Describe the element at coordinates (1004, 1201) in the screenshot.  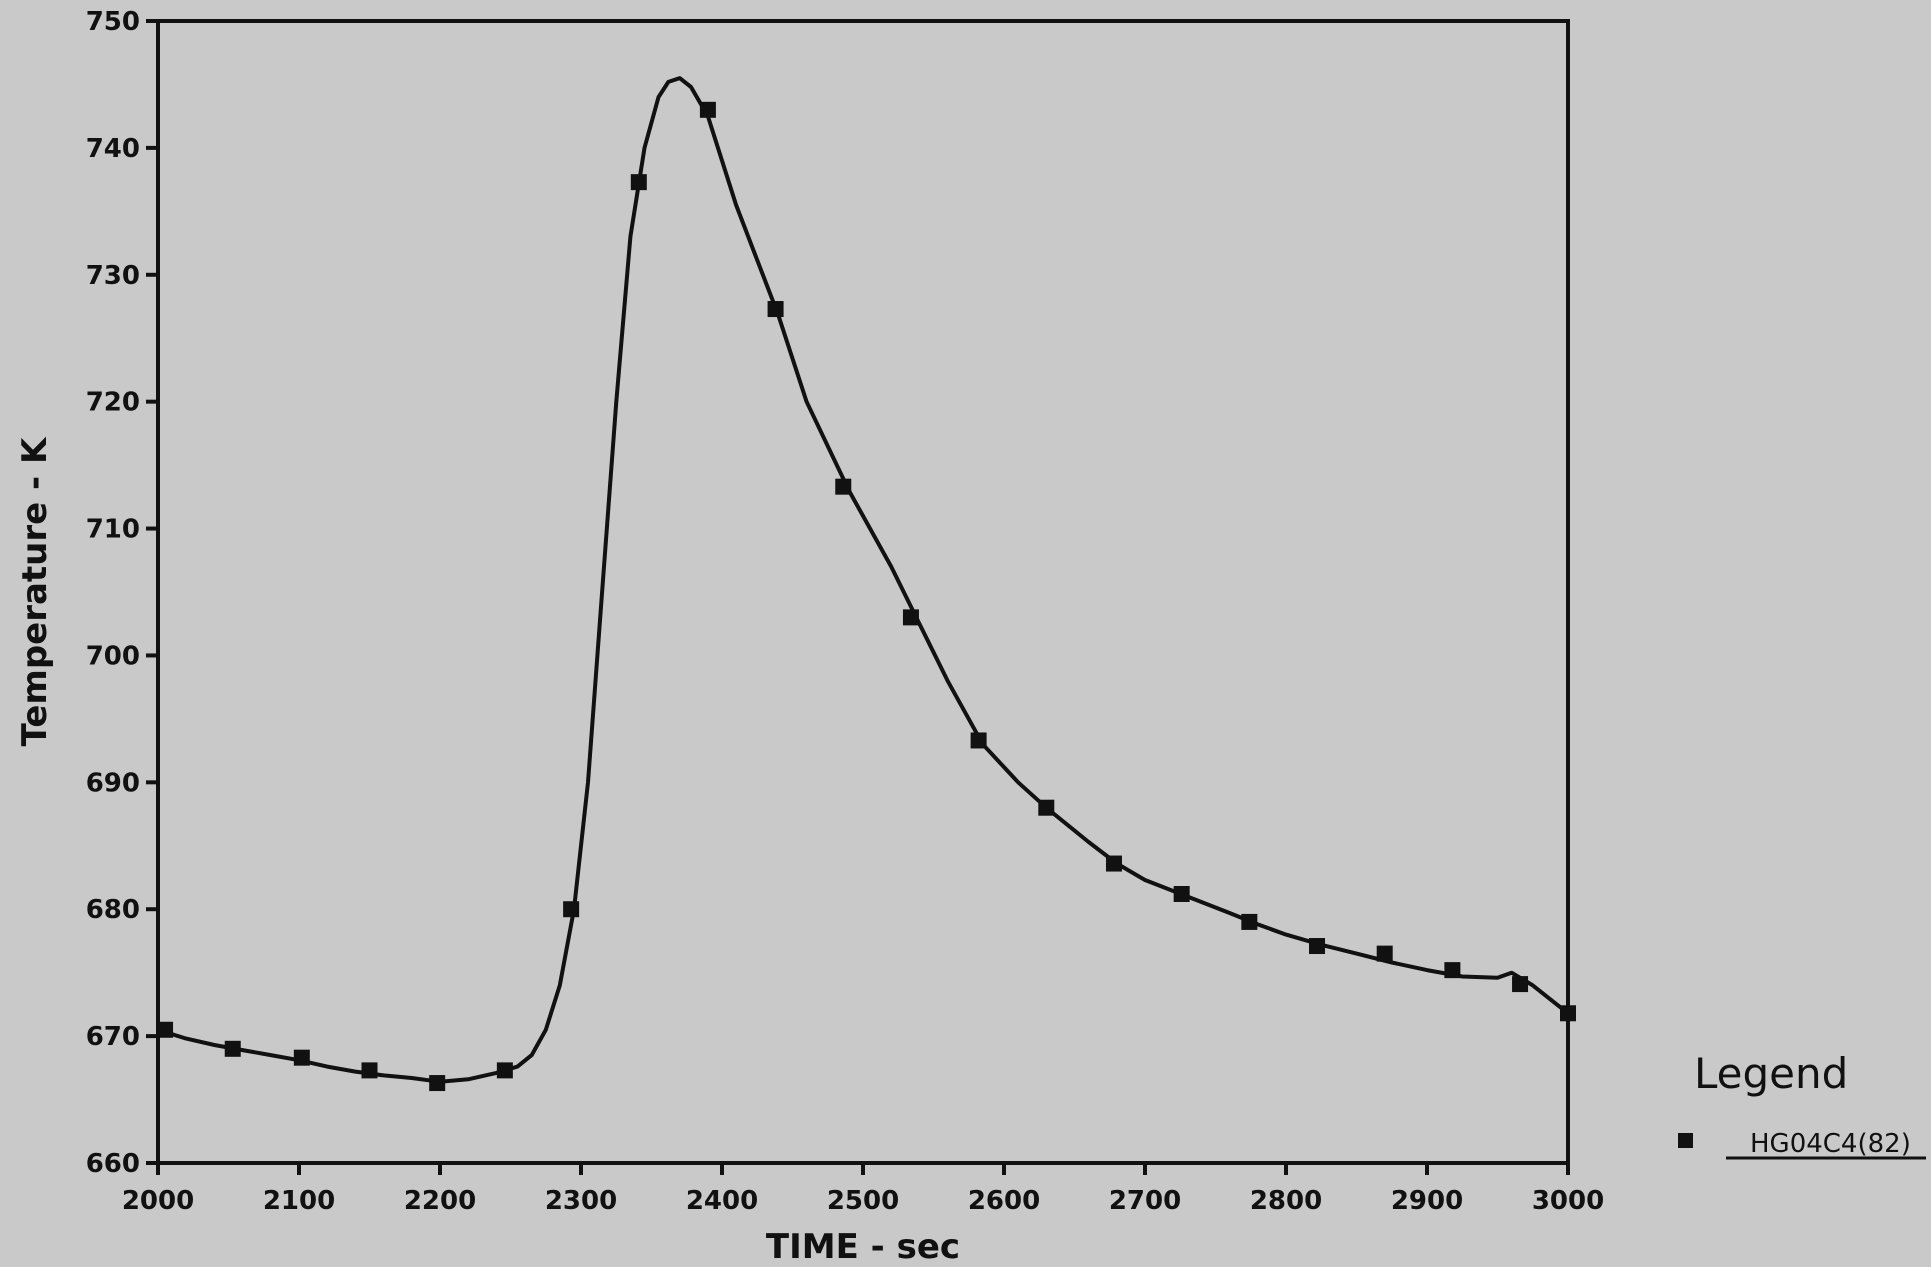
I see `x-tick-label: 2600` at that location.